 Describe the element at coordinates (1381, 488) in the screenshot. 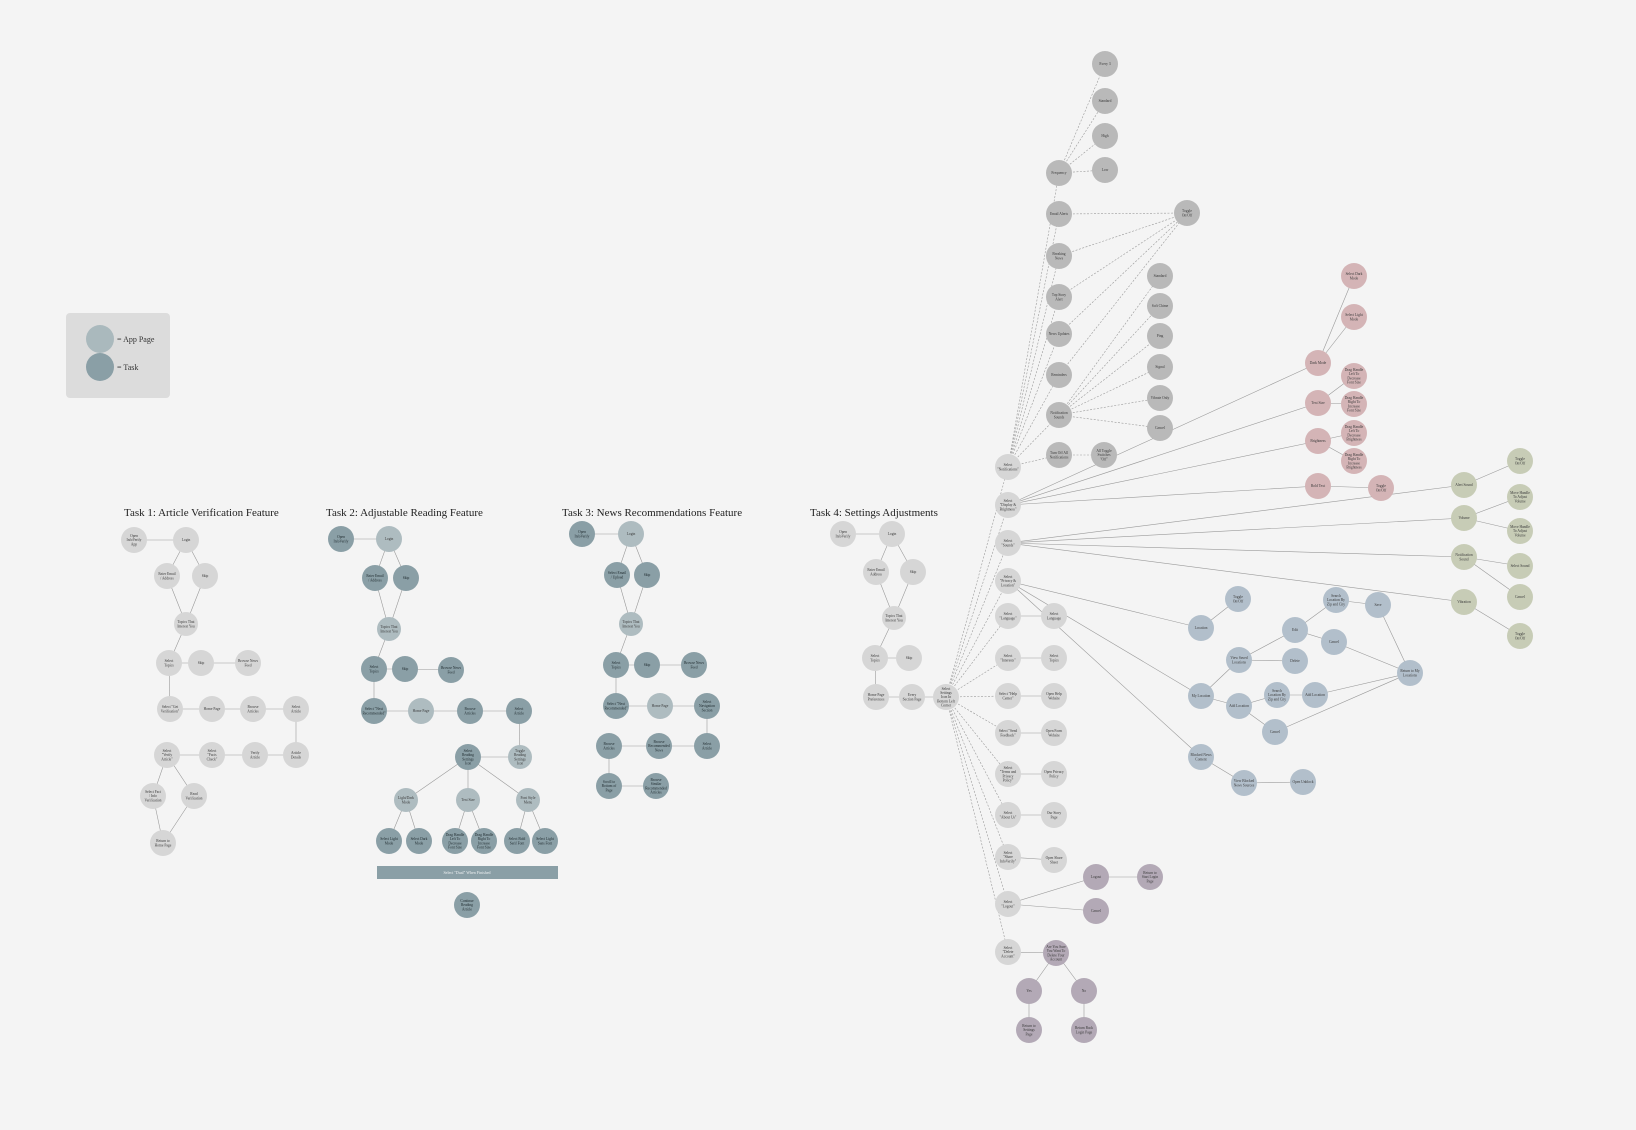

I see `node-label: Toggle On/Off` at that location.